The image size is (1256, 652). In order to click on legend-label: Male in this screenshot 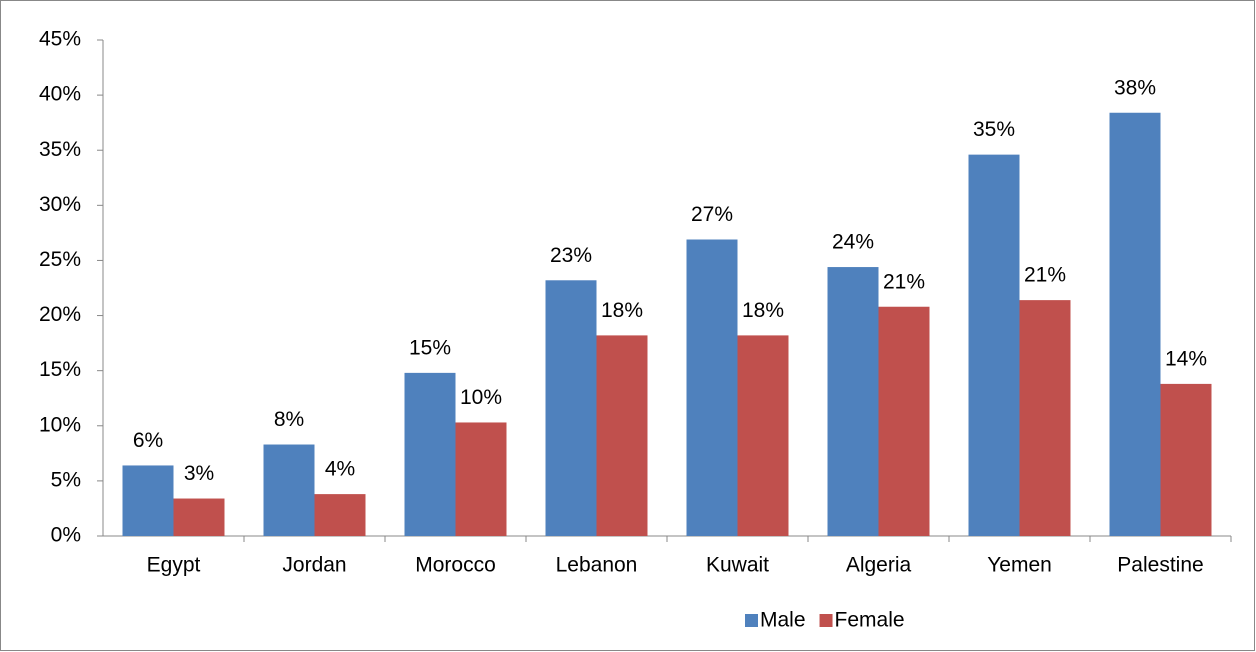, I will do `click(783, 620)`.